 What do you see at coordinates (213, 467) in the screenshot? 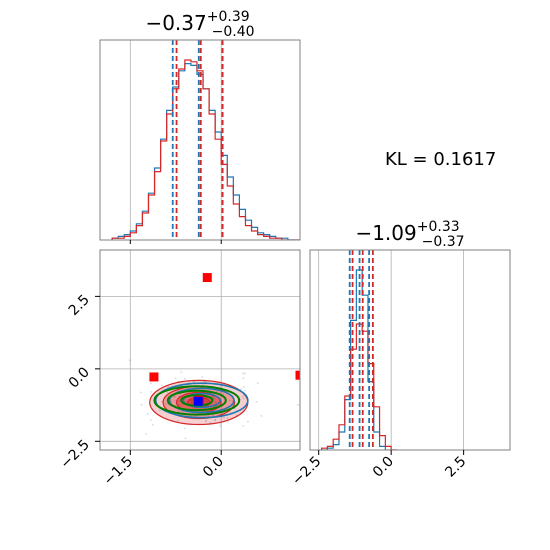
I see `scatter-xtick-label: 0.0` at bounding box center [213, 467].